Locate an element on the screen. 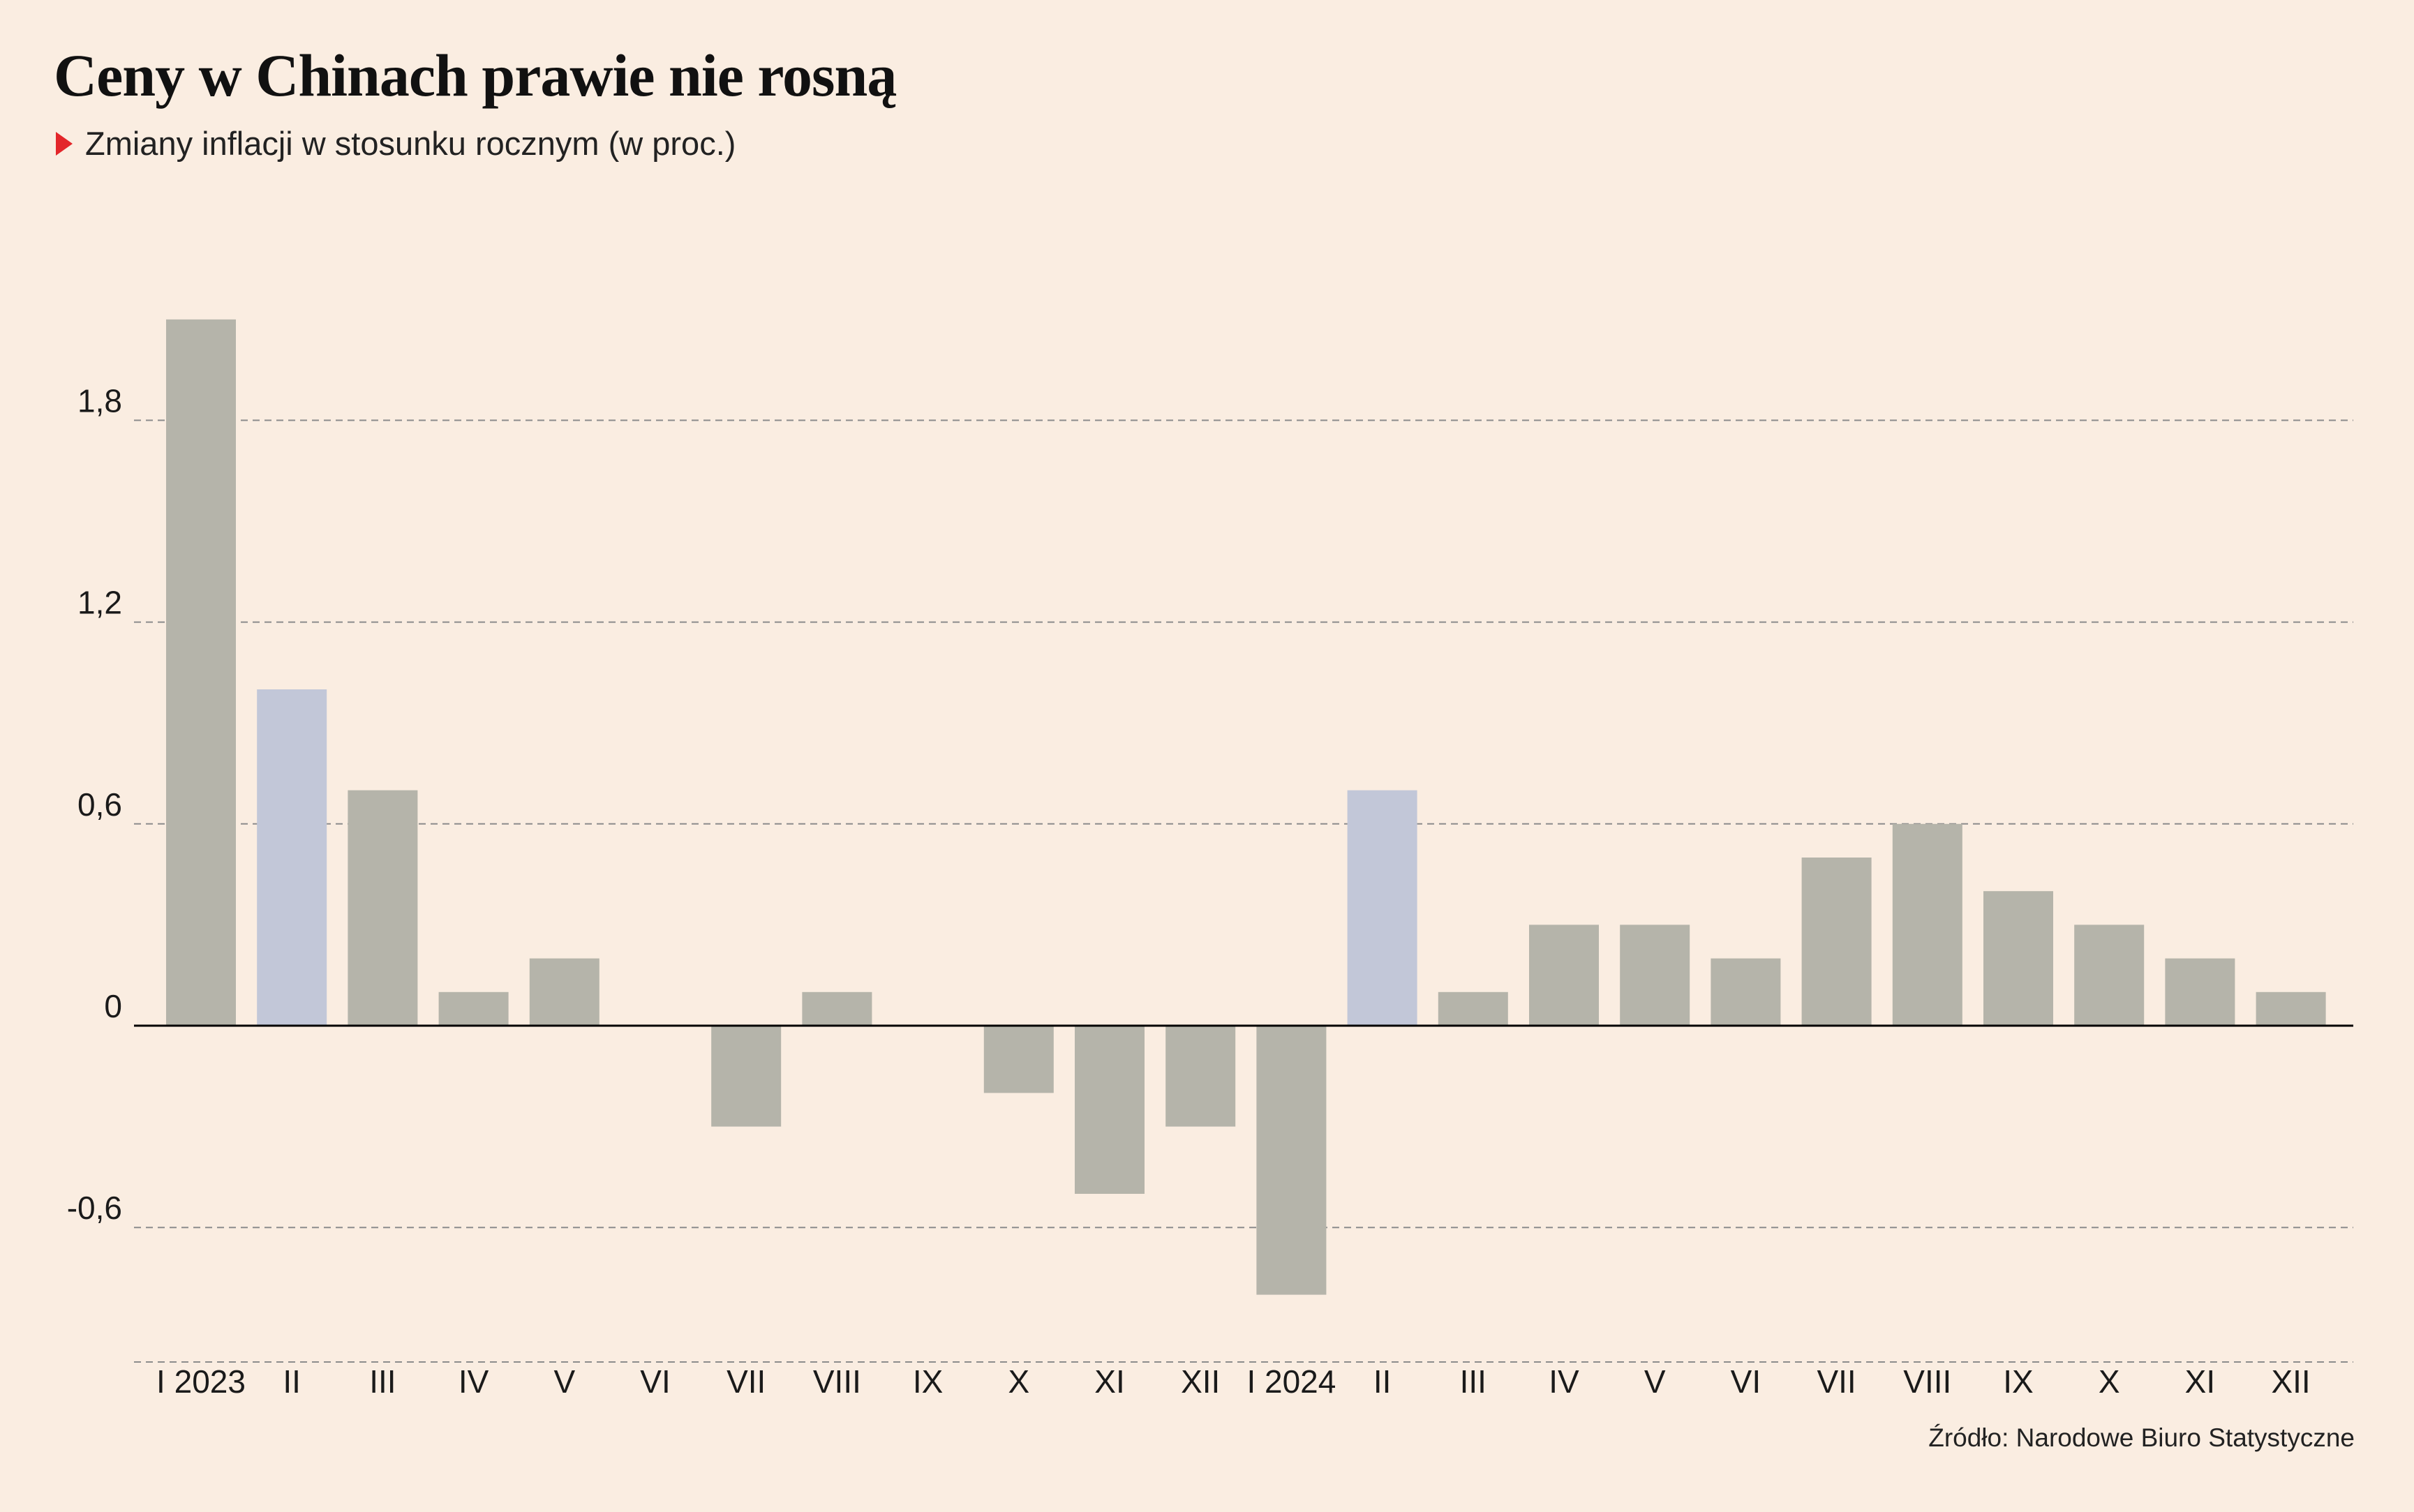 The image size is (2414, 1512). chart-title: Ceny w Chinach prawie nie rosną is located at coordinates (475, 75).